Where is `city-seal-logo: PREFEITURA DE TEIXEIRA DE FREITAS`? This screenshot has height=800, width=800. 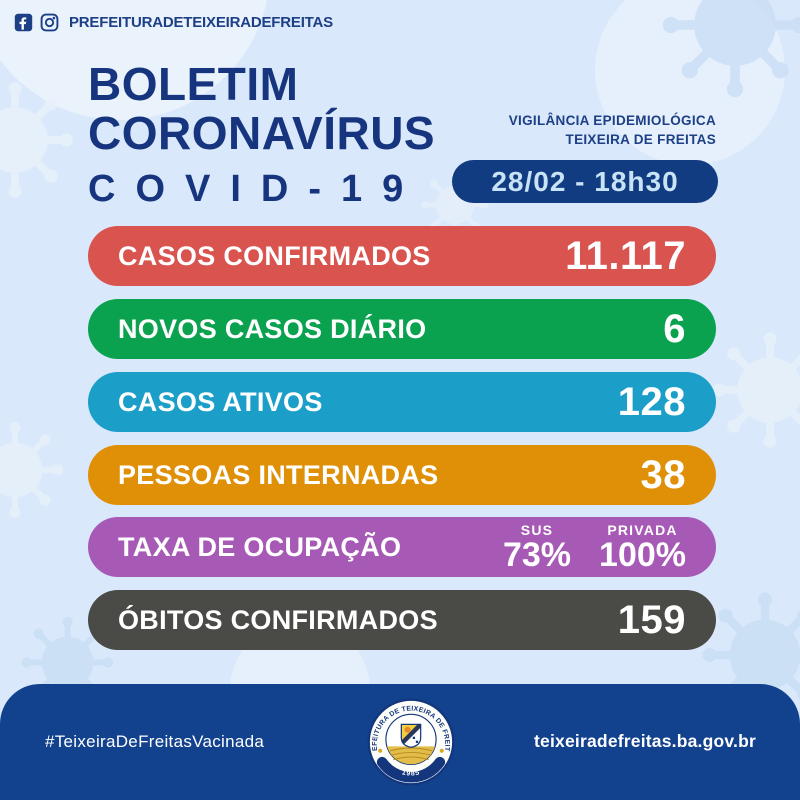
city-seal-logo: PREFEITURA DE TEIXEIRA DE FREITAS is located at coordinates (411, 742).